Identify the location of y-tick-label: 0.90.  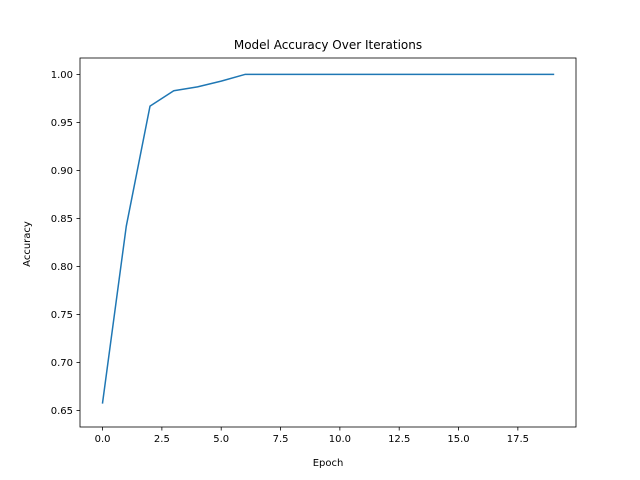
(62, 171).